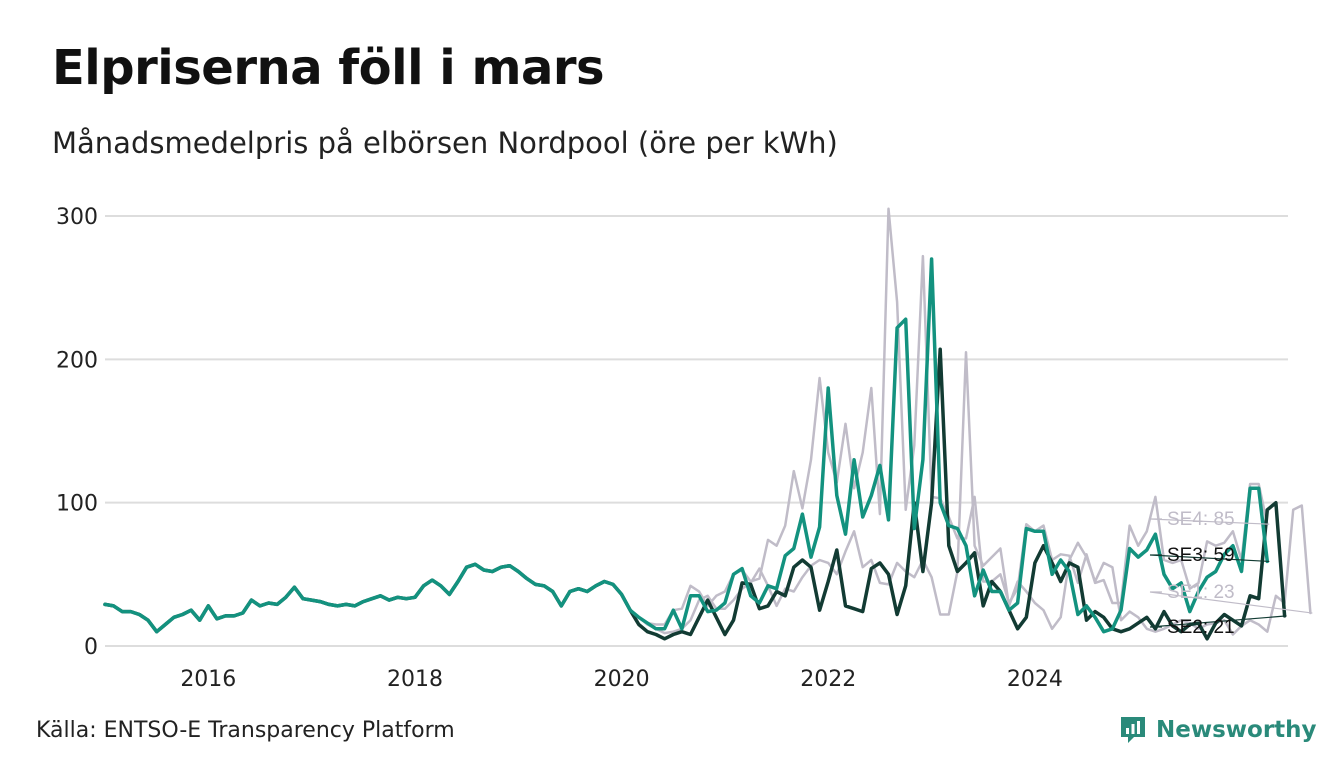 This screenshot has width=1340, height=780. What do you see at coordinates (1236, 730) in the screenshot?
I see `brand-name: Newsworthy` at bounding box center [1236, 730].